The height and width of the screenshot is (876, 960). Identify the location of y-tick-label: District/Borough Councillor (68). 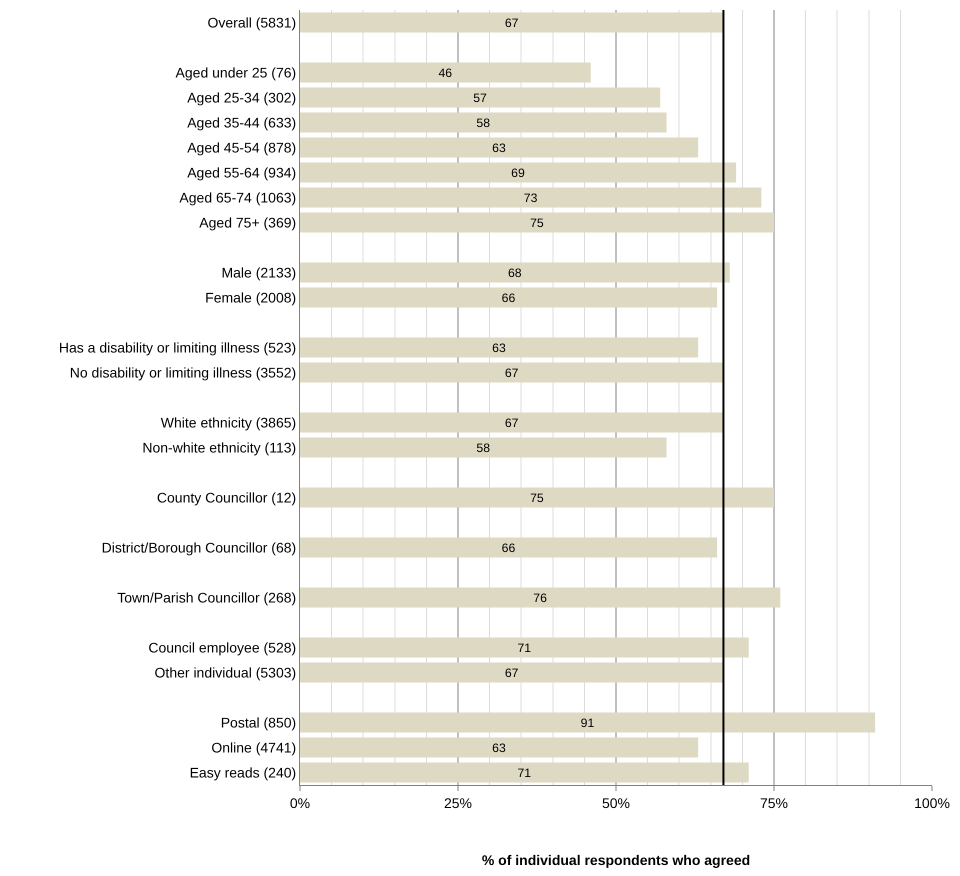
(199, 547).